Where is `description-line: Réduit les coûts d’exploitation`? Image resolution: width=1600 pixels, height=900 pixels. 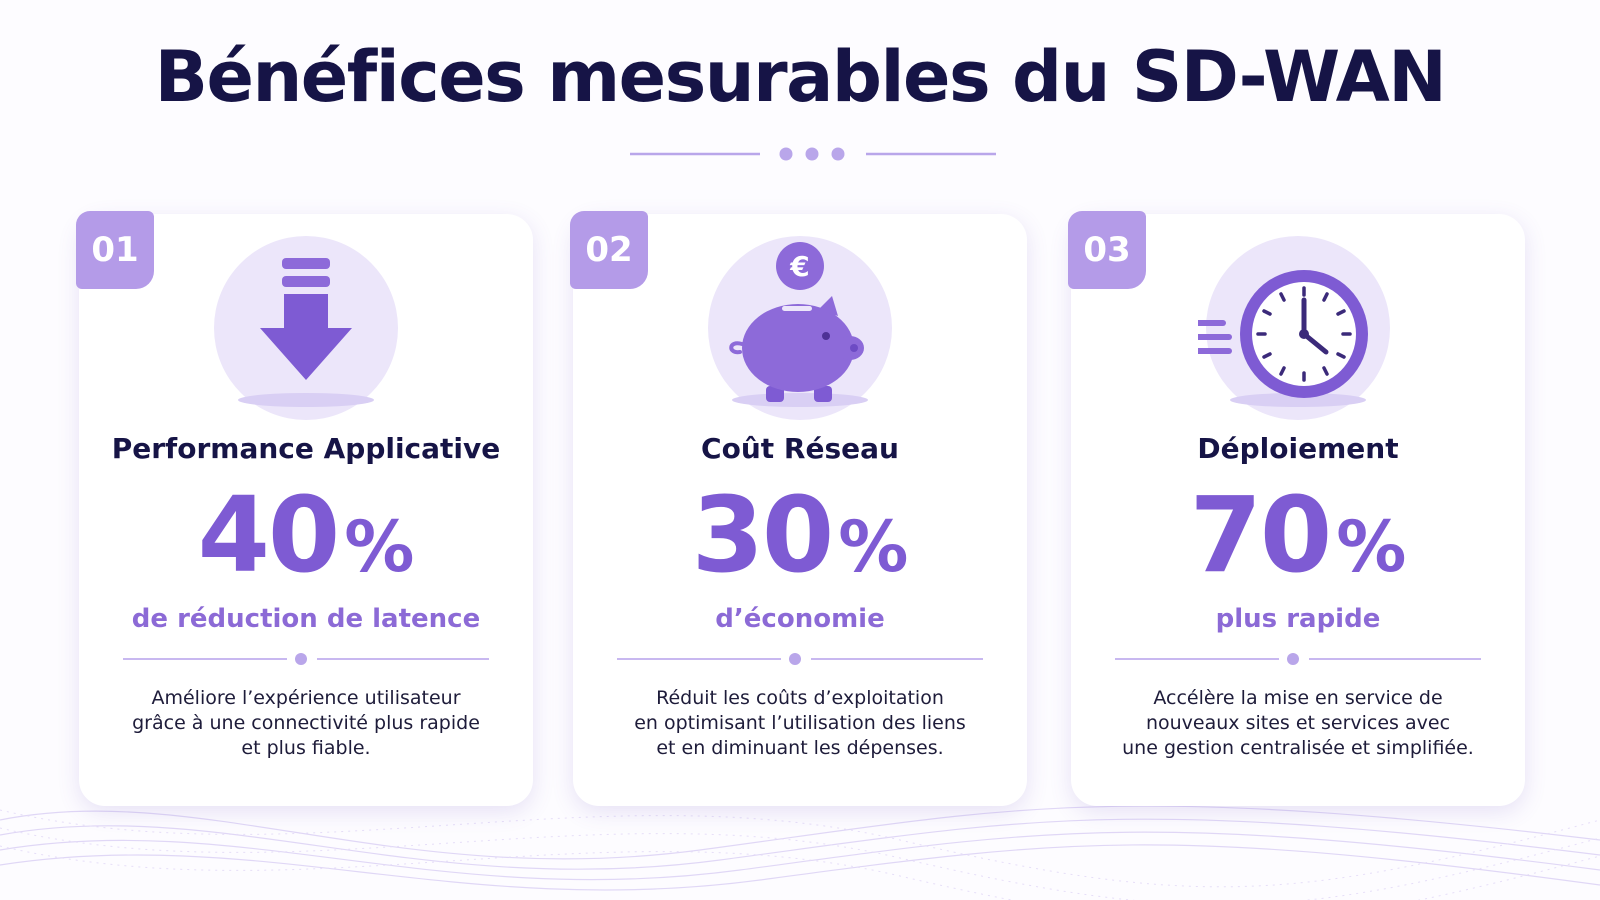
description-line: Réduit les coûts d’exploitation is located at coordinates (800, 698).